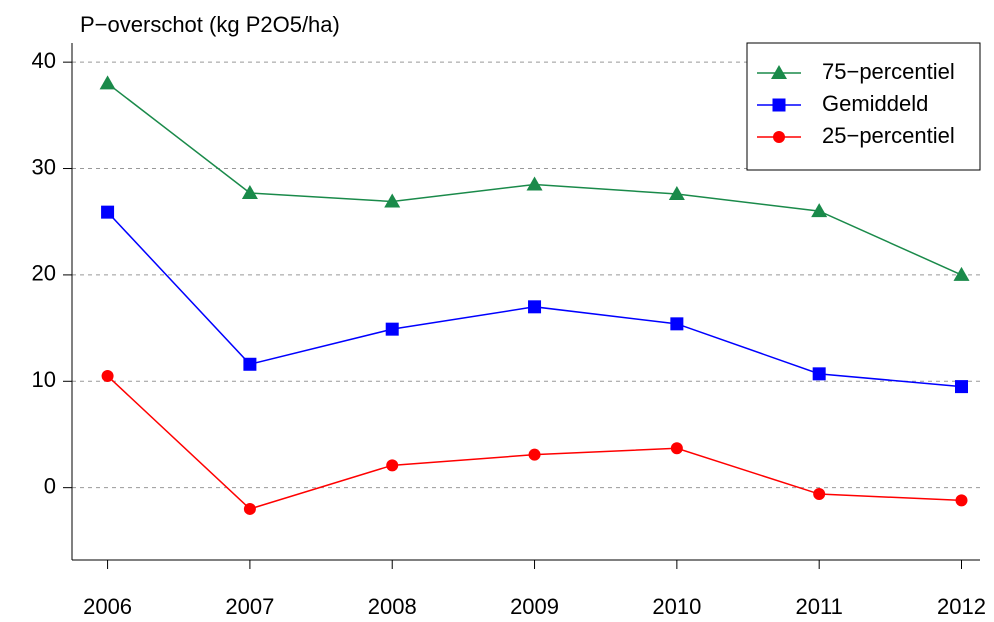  I want to click on x-tick-label: 2010, so click(676, 606).